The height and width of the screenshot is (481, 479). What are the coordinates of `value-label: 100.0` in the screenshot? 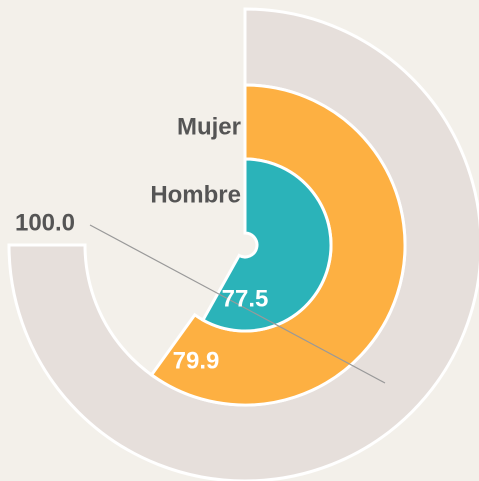 It's located at (45, 222).